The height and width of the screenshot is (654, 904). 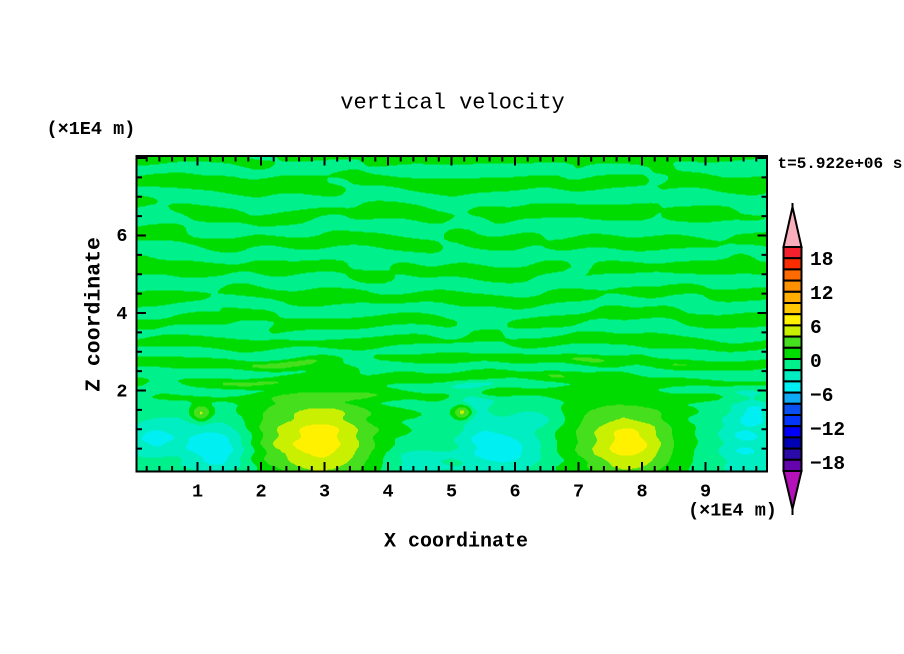 What do you see at coordinates (578, 492) in the screenshot?
I see `svg-text: 7` at bounding box center [578, 492].